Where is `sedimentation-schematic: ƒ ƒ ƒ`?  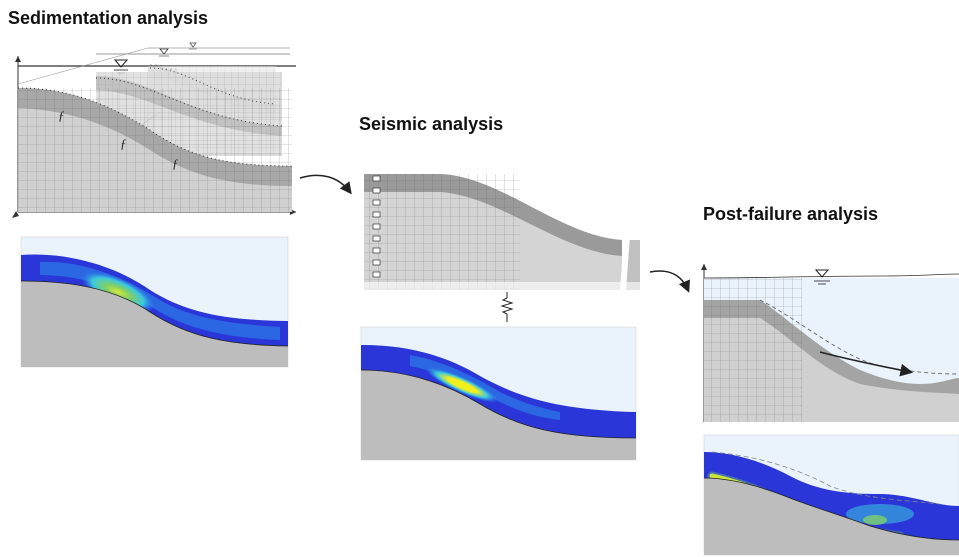 sedimentation-schematic: ƒ ƒ ƒ is located at coordinates (154, 130).